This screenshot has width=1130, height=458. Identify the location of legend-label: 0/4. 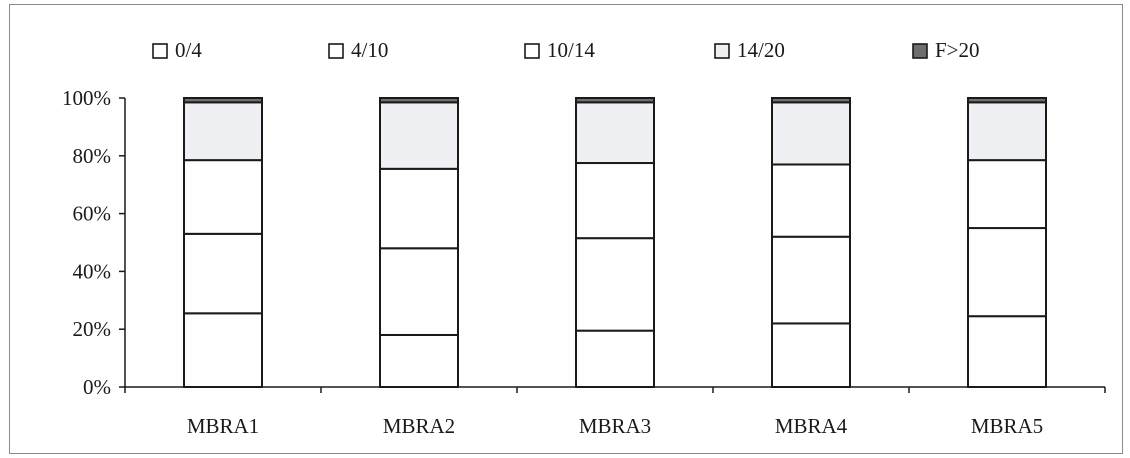
(188, 50).